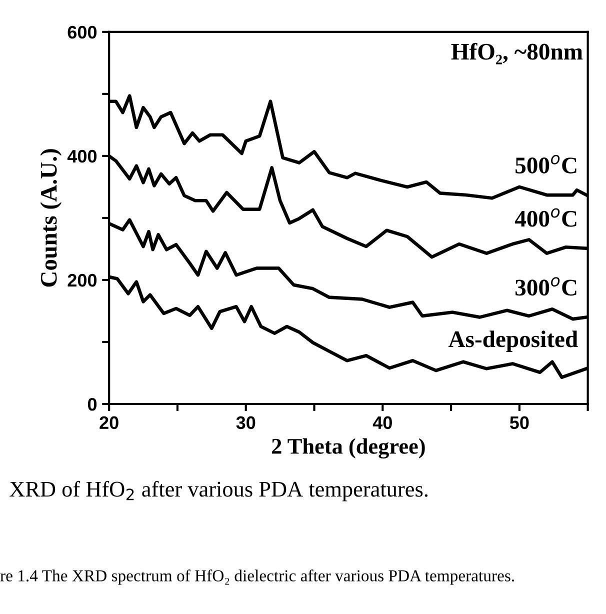 The image size is (606, 614). What do you see at coordinates (348, 448) in the screenshot?
I see `x-axis-title: 2 Theta (degree)` at bounding box center [348, 448].